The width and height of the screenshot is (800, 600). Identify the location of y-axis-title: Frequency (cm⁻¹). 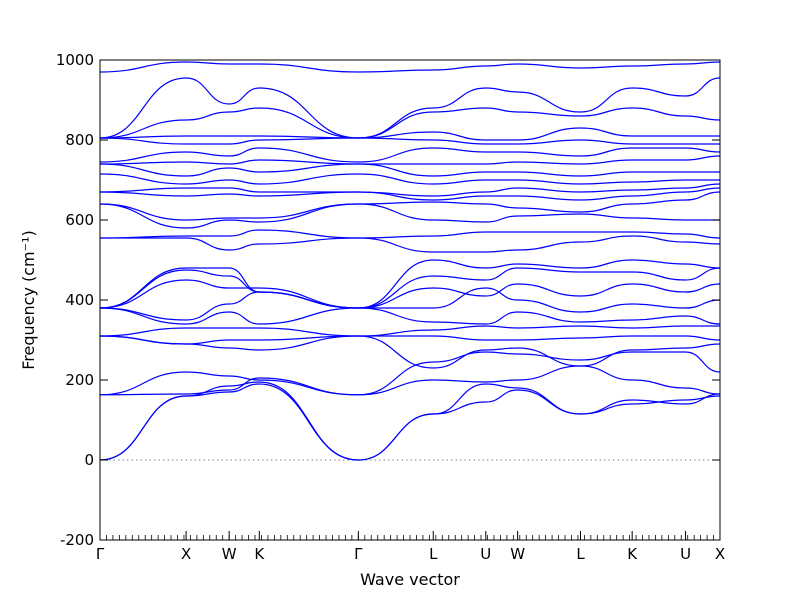
(28, 299).